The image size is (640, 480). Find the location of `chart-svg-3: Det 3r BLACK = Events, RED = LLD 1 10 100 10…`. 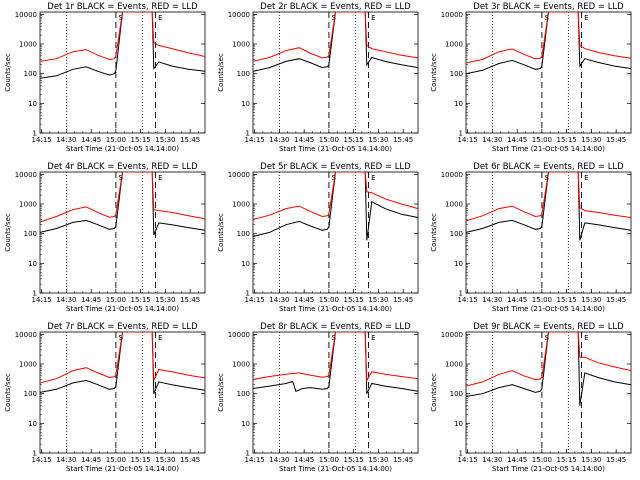

chart-svg-3: Det 3r BLACK = Events, RED = LLD 1 10 100 10… is located at coordinates (531, 77).